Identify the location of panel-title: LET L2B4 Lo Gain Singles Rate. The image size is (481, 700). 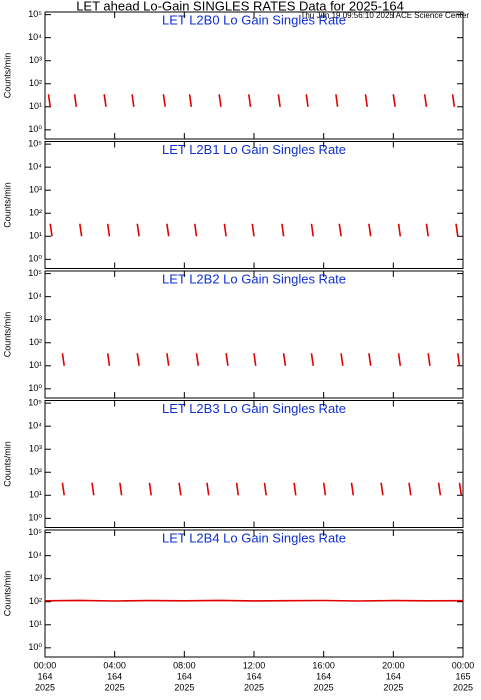
(254, 537).